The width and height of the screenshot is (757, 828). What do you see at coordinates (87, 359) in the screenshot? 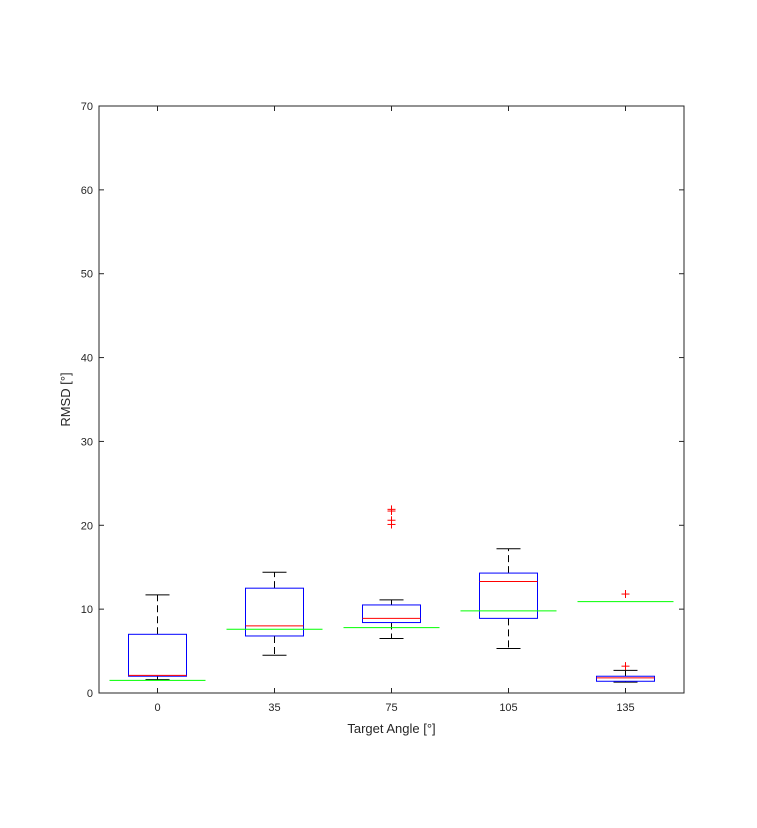
I see `y-tick-label: 40` at bounding box center [87, 359].